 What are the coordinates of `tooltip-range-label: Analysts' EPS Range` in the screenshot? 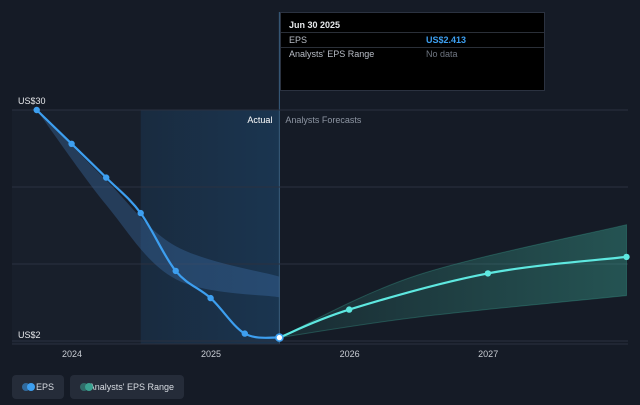 It's located at (332, 54).